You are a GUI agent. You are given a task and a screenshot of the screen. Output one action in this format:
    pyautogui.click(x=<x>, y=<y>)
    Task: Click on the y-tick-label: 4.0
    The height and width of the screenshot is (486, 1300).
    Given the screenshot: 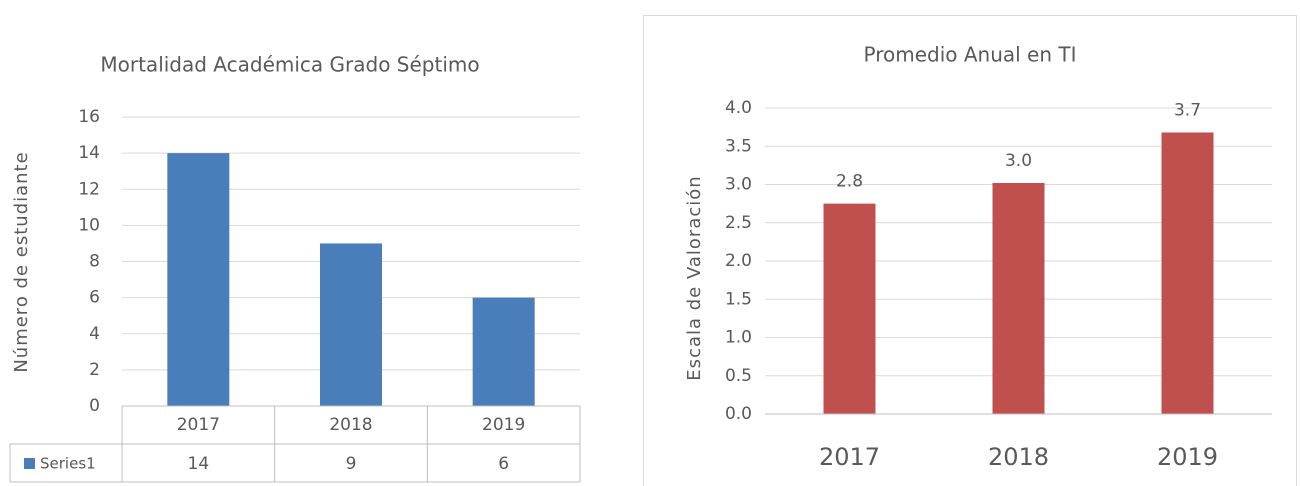 What is the action you would take?
    pyautogui.click(x=738, y=108)
    